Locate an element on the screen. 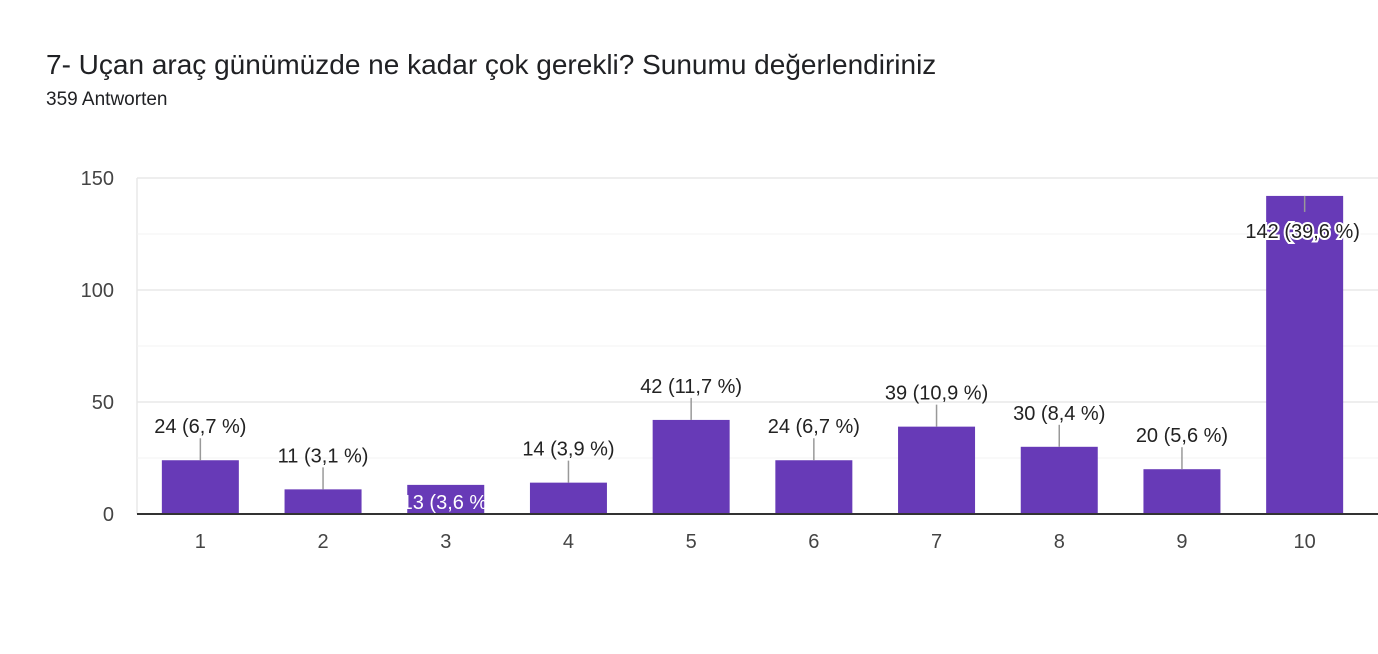 This screenshot has width=1378, height=654. y-tick-label: 150 is located at coordinates (97, 179).